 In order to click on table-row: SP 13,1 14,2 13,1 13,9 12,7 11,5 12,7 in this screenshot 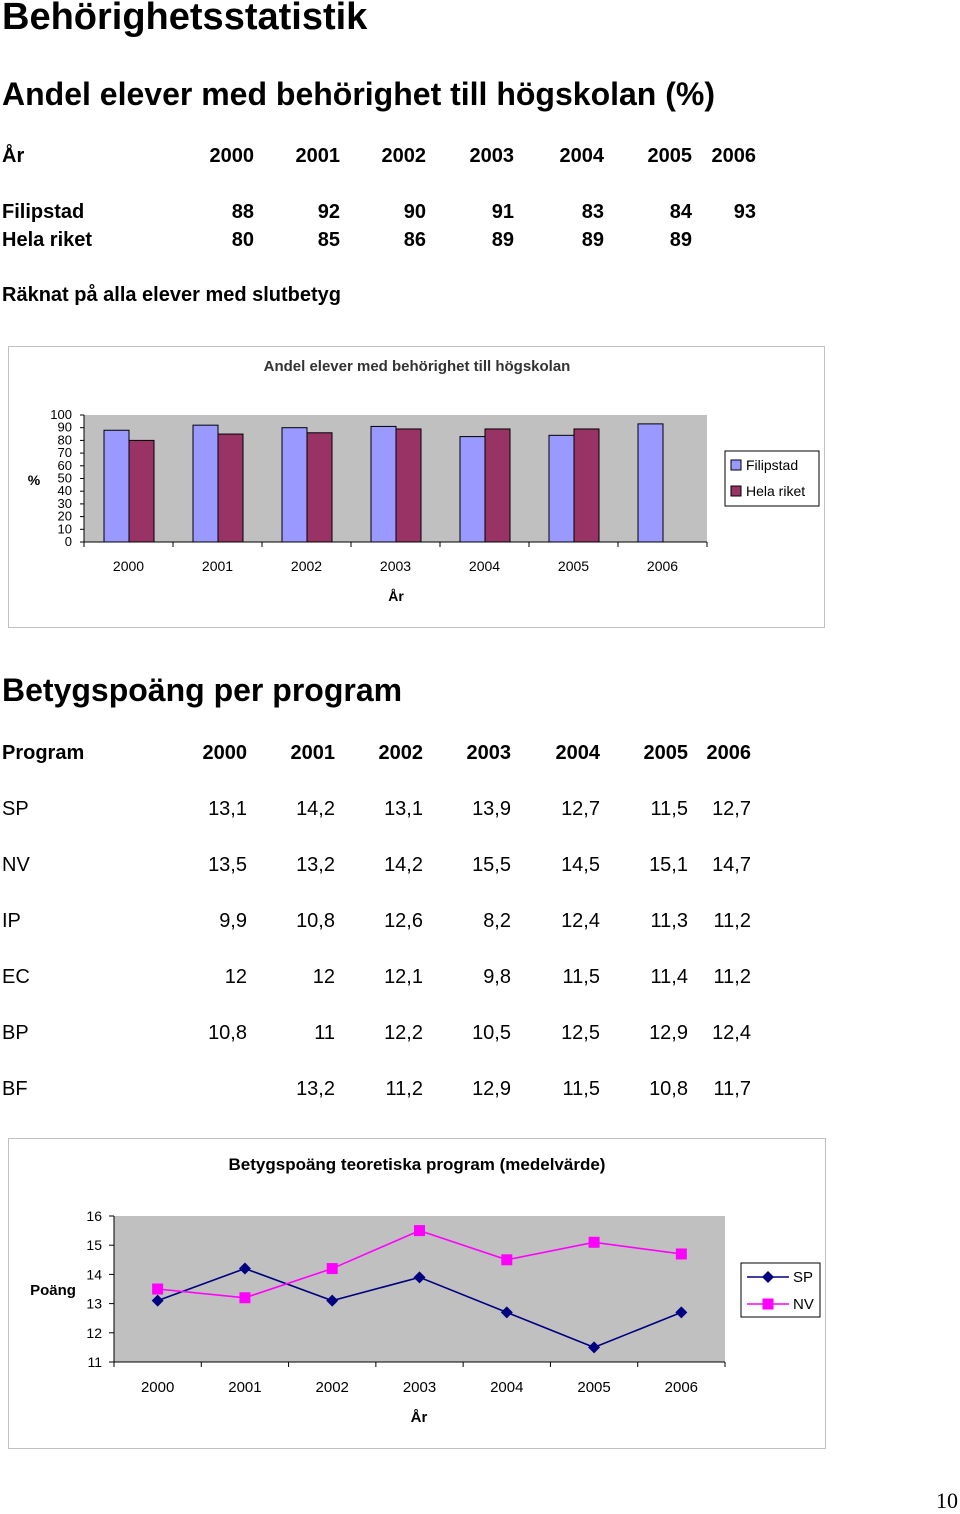, I will do `click(480, 810)`.